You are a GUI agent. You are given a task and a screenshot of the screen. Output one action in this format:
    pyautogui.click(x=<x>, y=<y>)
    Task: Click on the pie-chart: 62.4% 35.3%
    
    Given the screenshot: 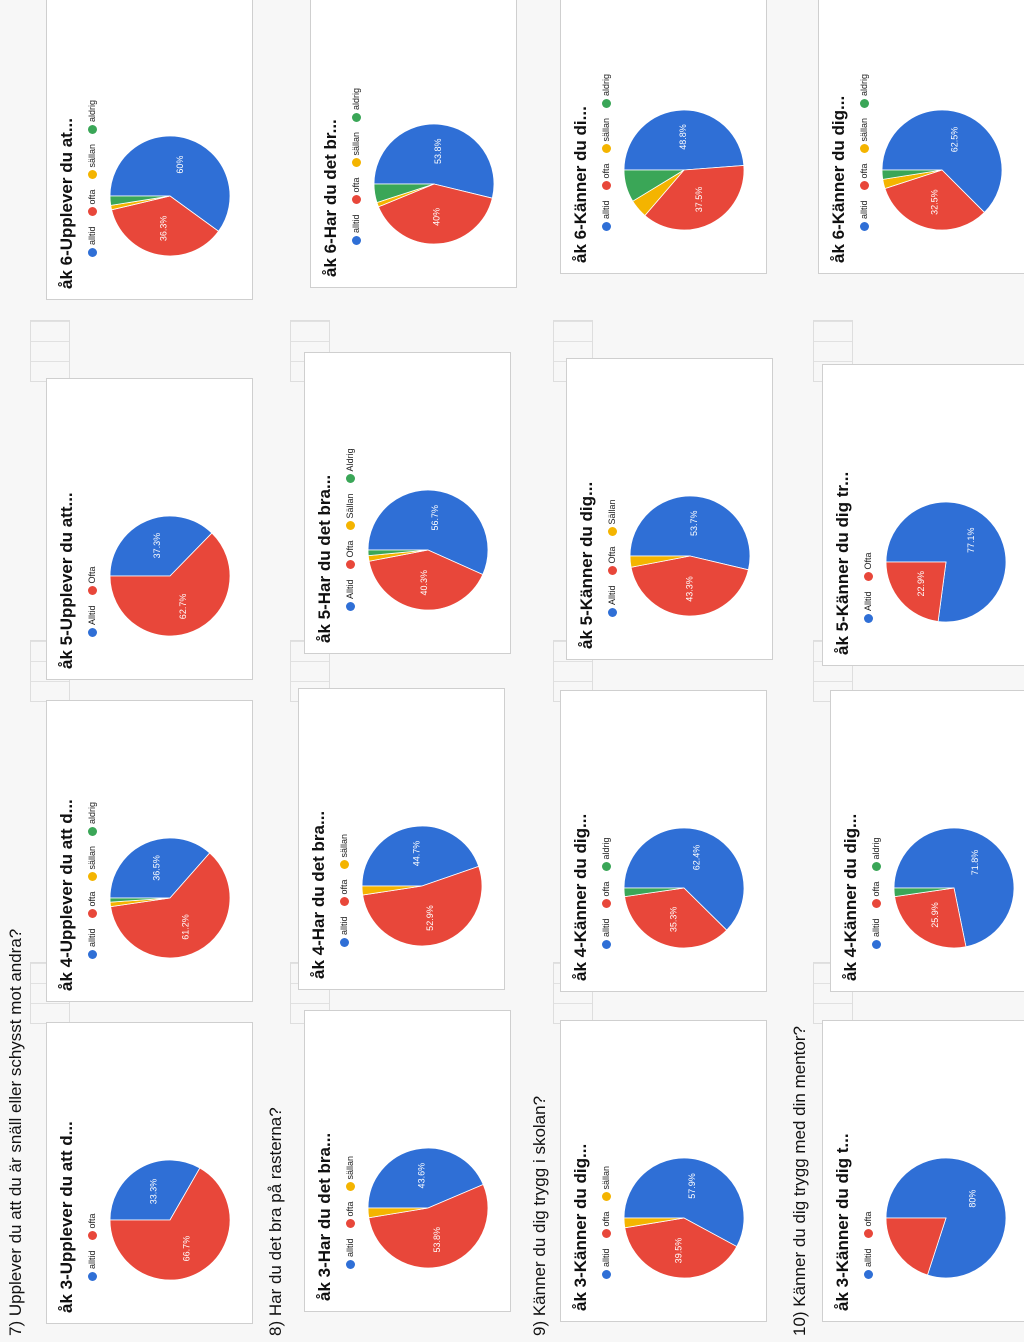 What is the action you would take?
    pyautogui.click(x=684, y=888)
    